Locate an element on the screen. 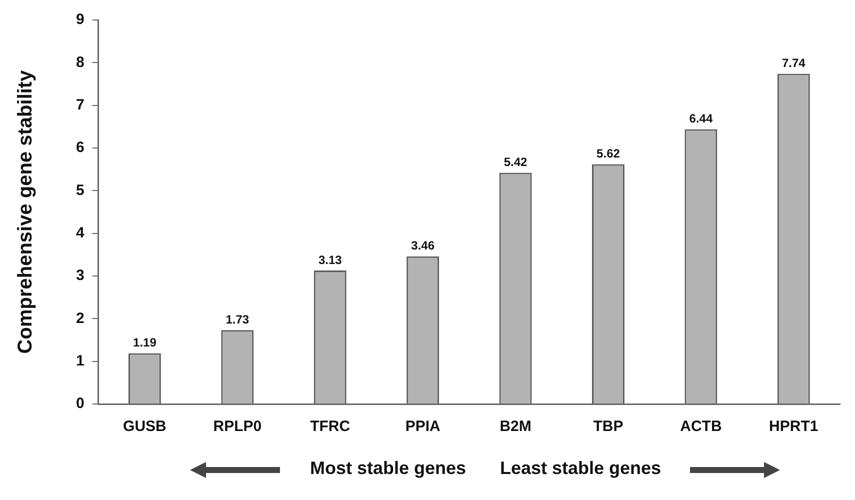 This screenshot has width=855, height=500. data-label: 7.74 is located at coordinates (794, 63).